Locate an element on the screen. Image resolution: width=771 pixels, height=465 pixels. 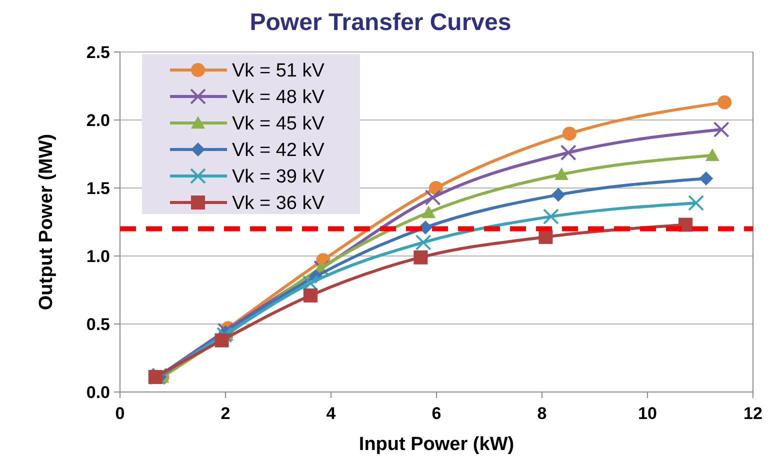
x-tick-label: 10 is located at coordinates (647, 413).